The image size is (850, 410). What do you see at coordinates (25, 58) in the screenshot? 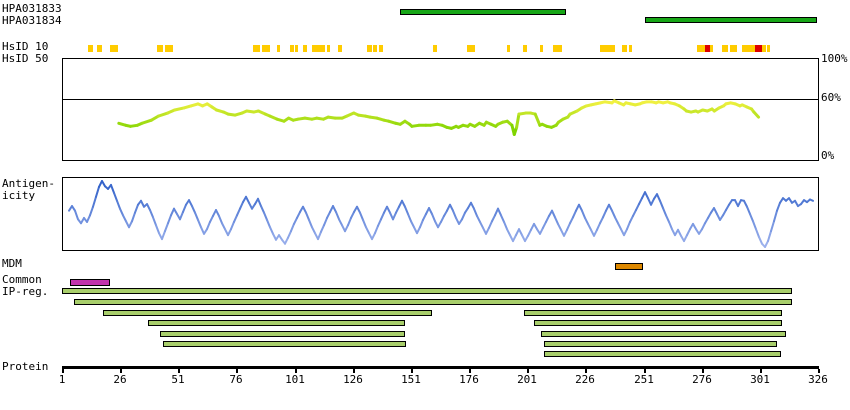
I see `track-label-hsid50: HsID 50` at bounding box center [25, 58].